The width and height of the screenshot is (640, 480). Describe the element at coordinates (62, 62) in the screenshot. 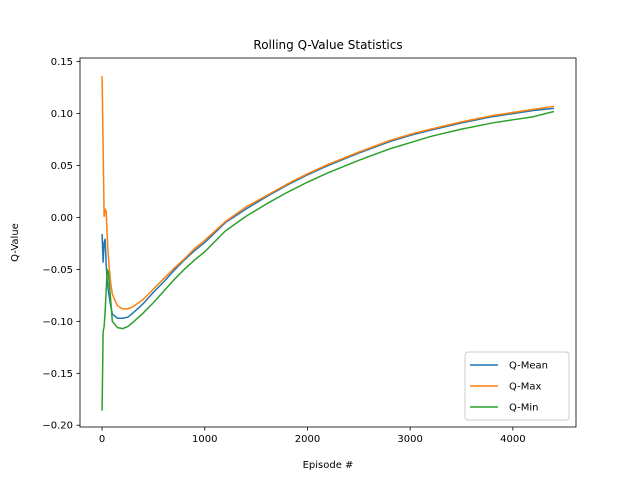

I see `y-tick-label: 0.15` at that location.